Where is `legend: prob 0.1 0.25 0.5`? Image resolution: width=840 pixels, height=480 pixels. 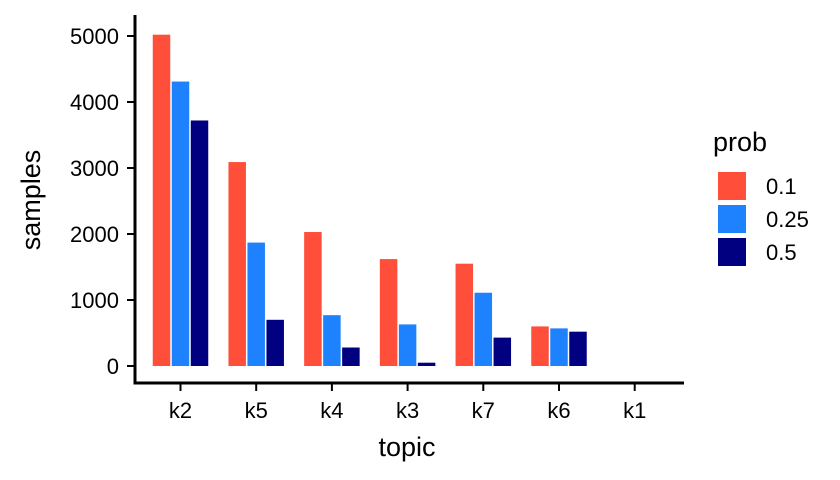 legend: prob 0.1 0.25 0.5 is located at coordinates (761, 196).